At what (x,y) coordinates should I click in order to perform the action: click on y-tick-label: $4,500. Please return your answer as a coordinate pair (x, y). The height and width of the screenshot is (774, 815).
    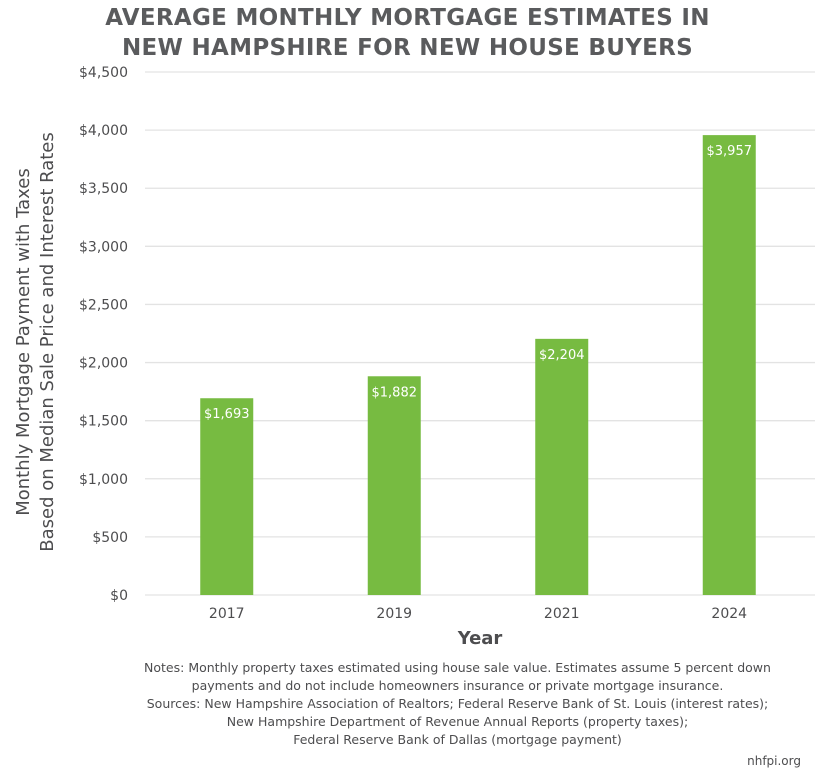
    Looking at the image, I should click on (103, 73).